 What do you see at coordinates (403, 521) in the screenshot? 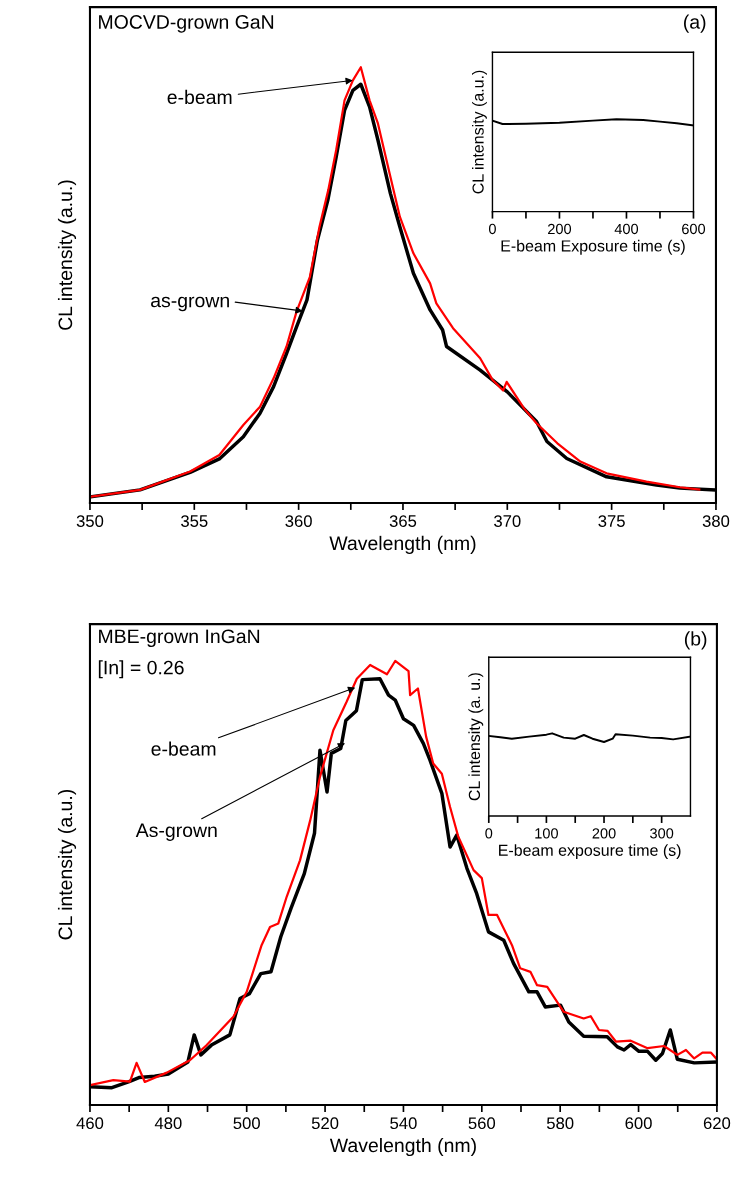
I see `x-tick-label: 365` at bounding box center [403, 521].